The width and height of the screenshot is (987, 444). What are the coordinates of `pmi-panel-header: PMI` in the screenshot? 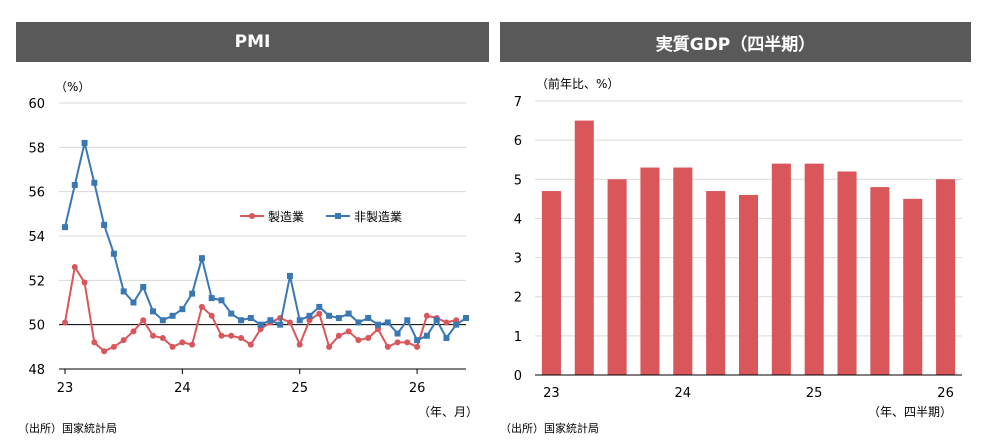 It's located at (252, 42).